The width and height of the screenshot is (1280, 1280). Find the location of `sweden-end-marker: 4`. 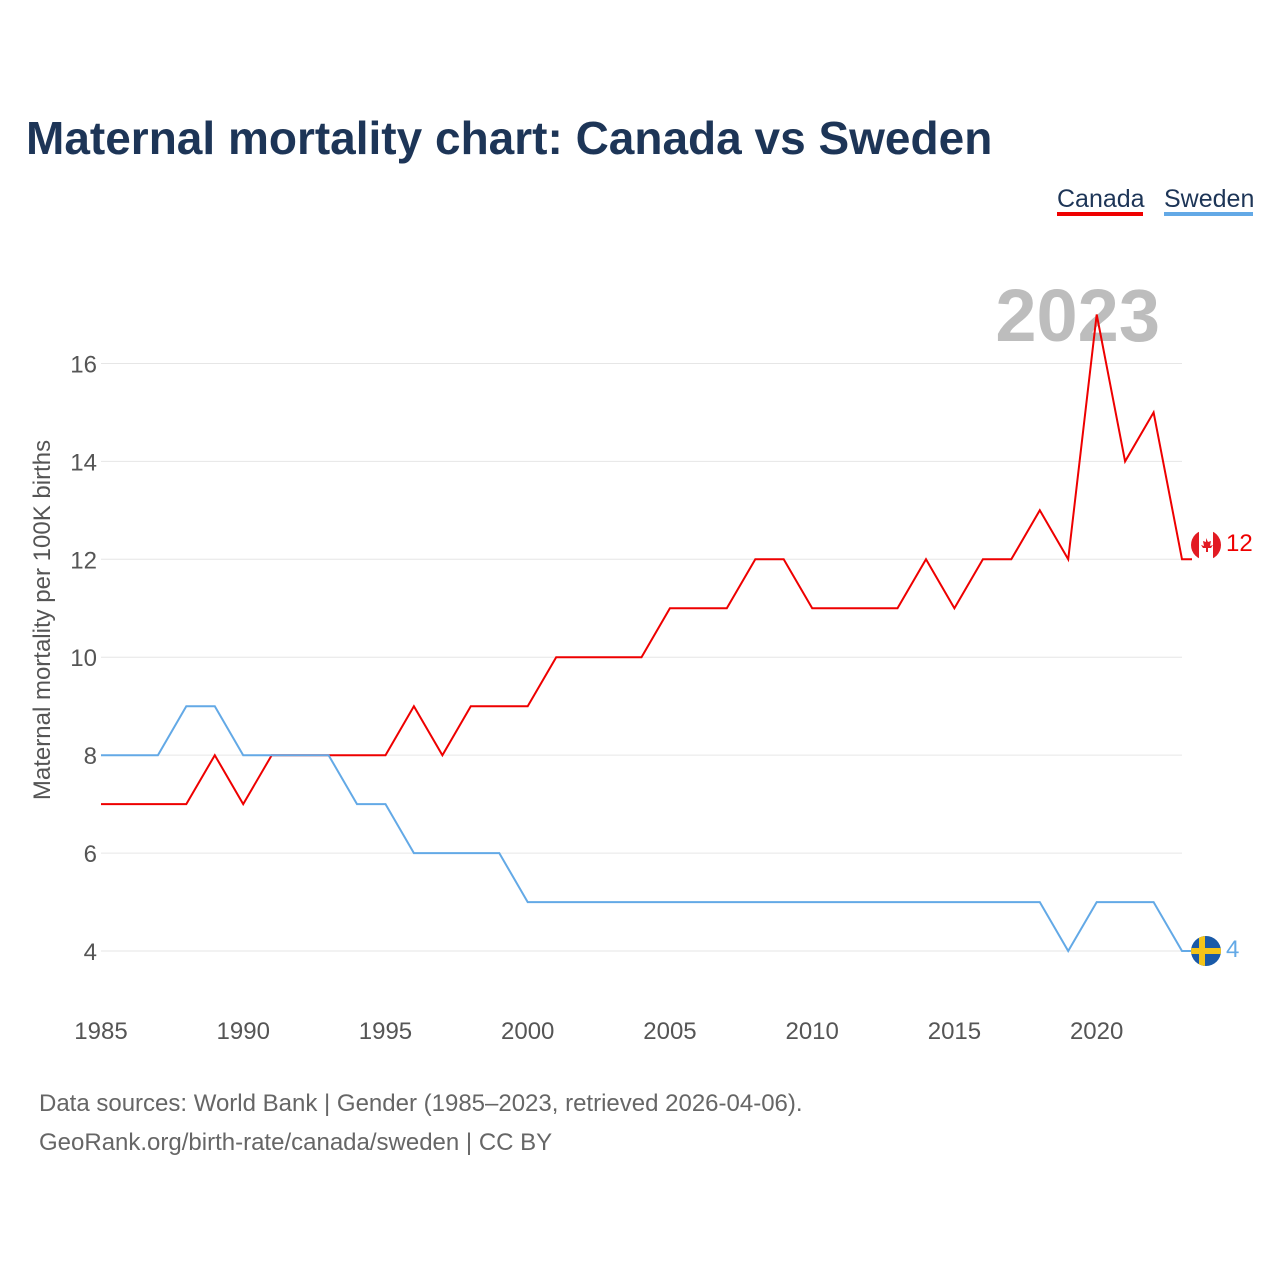

sweden-end-marker: 4 is located at coordinates (1215, 951).